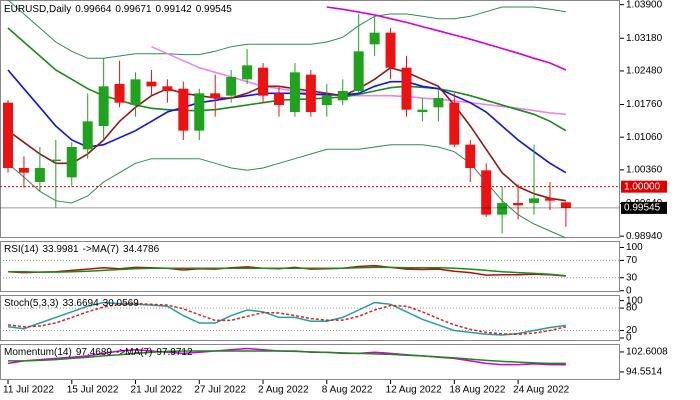  Describe the element at coordinates (644, 236) in the screenshot. I see `y-tick-label: 0.98940` at that location.